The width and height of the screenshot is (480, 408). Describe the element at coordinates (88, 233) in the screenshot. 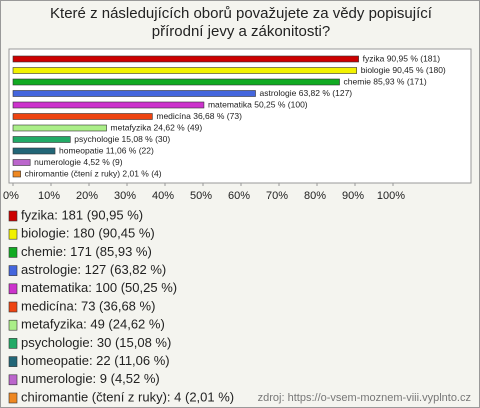

I see `legend-label: biologie: 180 (90,45 %)` at that location.